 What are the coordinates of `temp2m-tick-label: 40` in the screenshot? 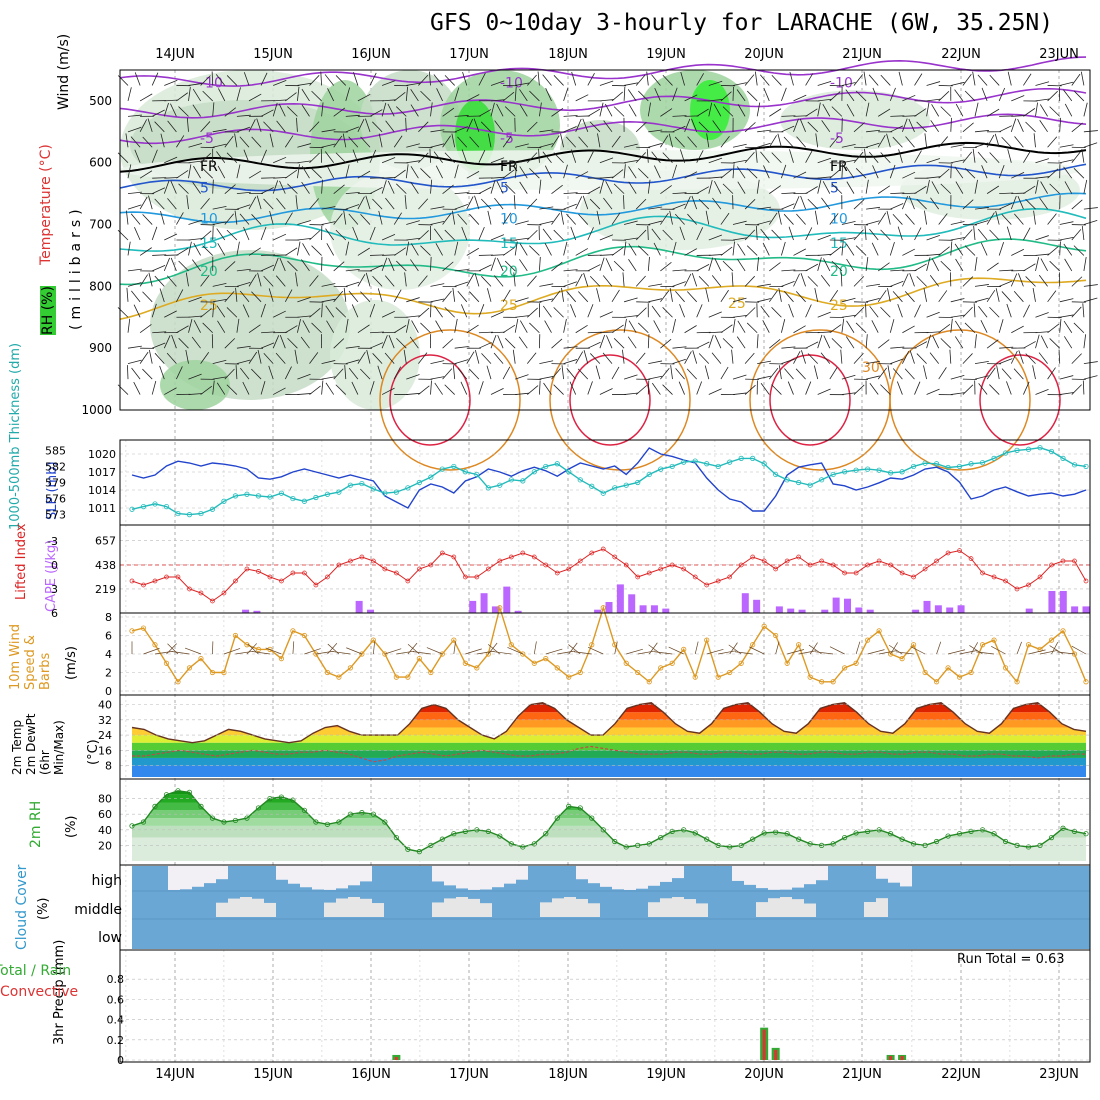 It's located at (105, 705).